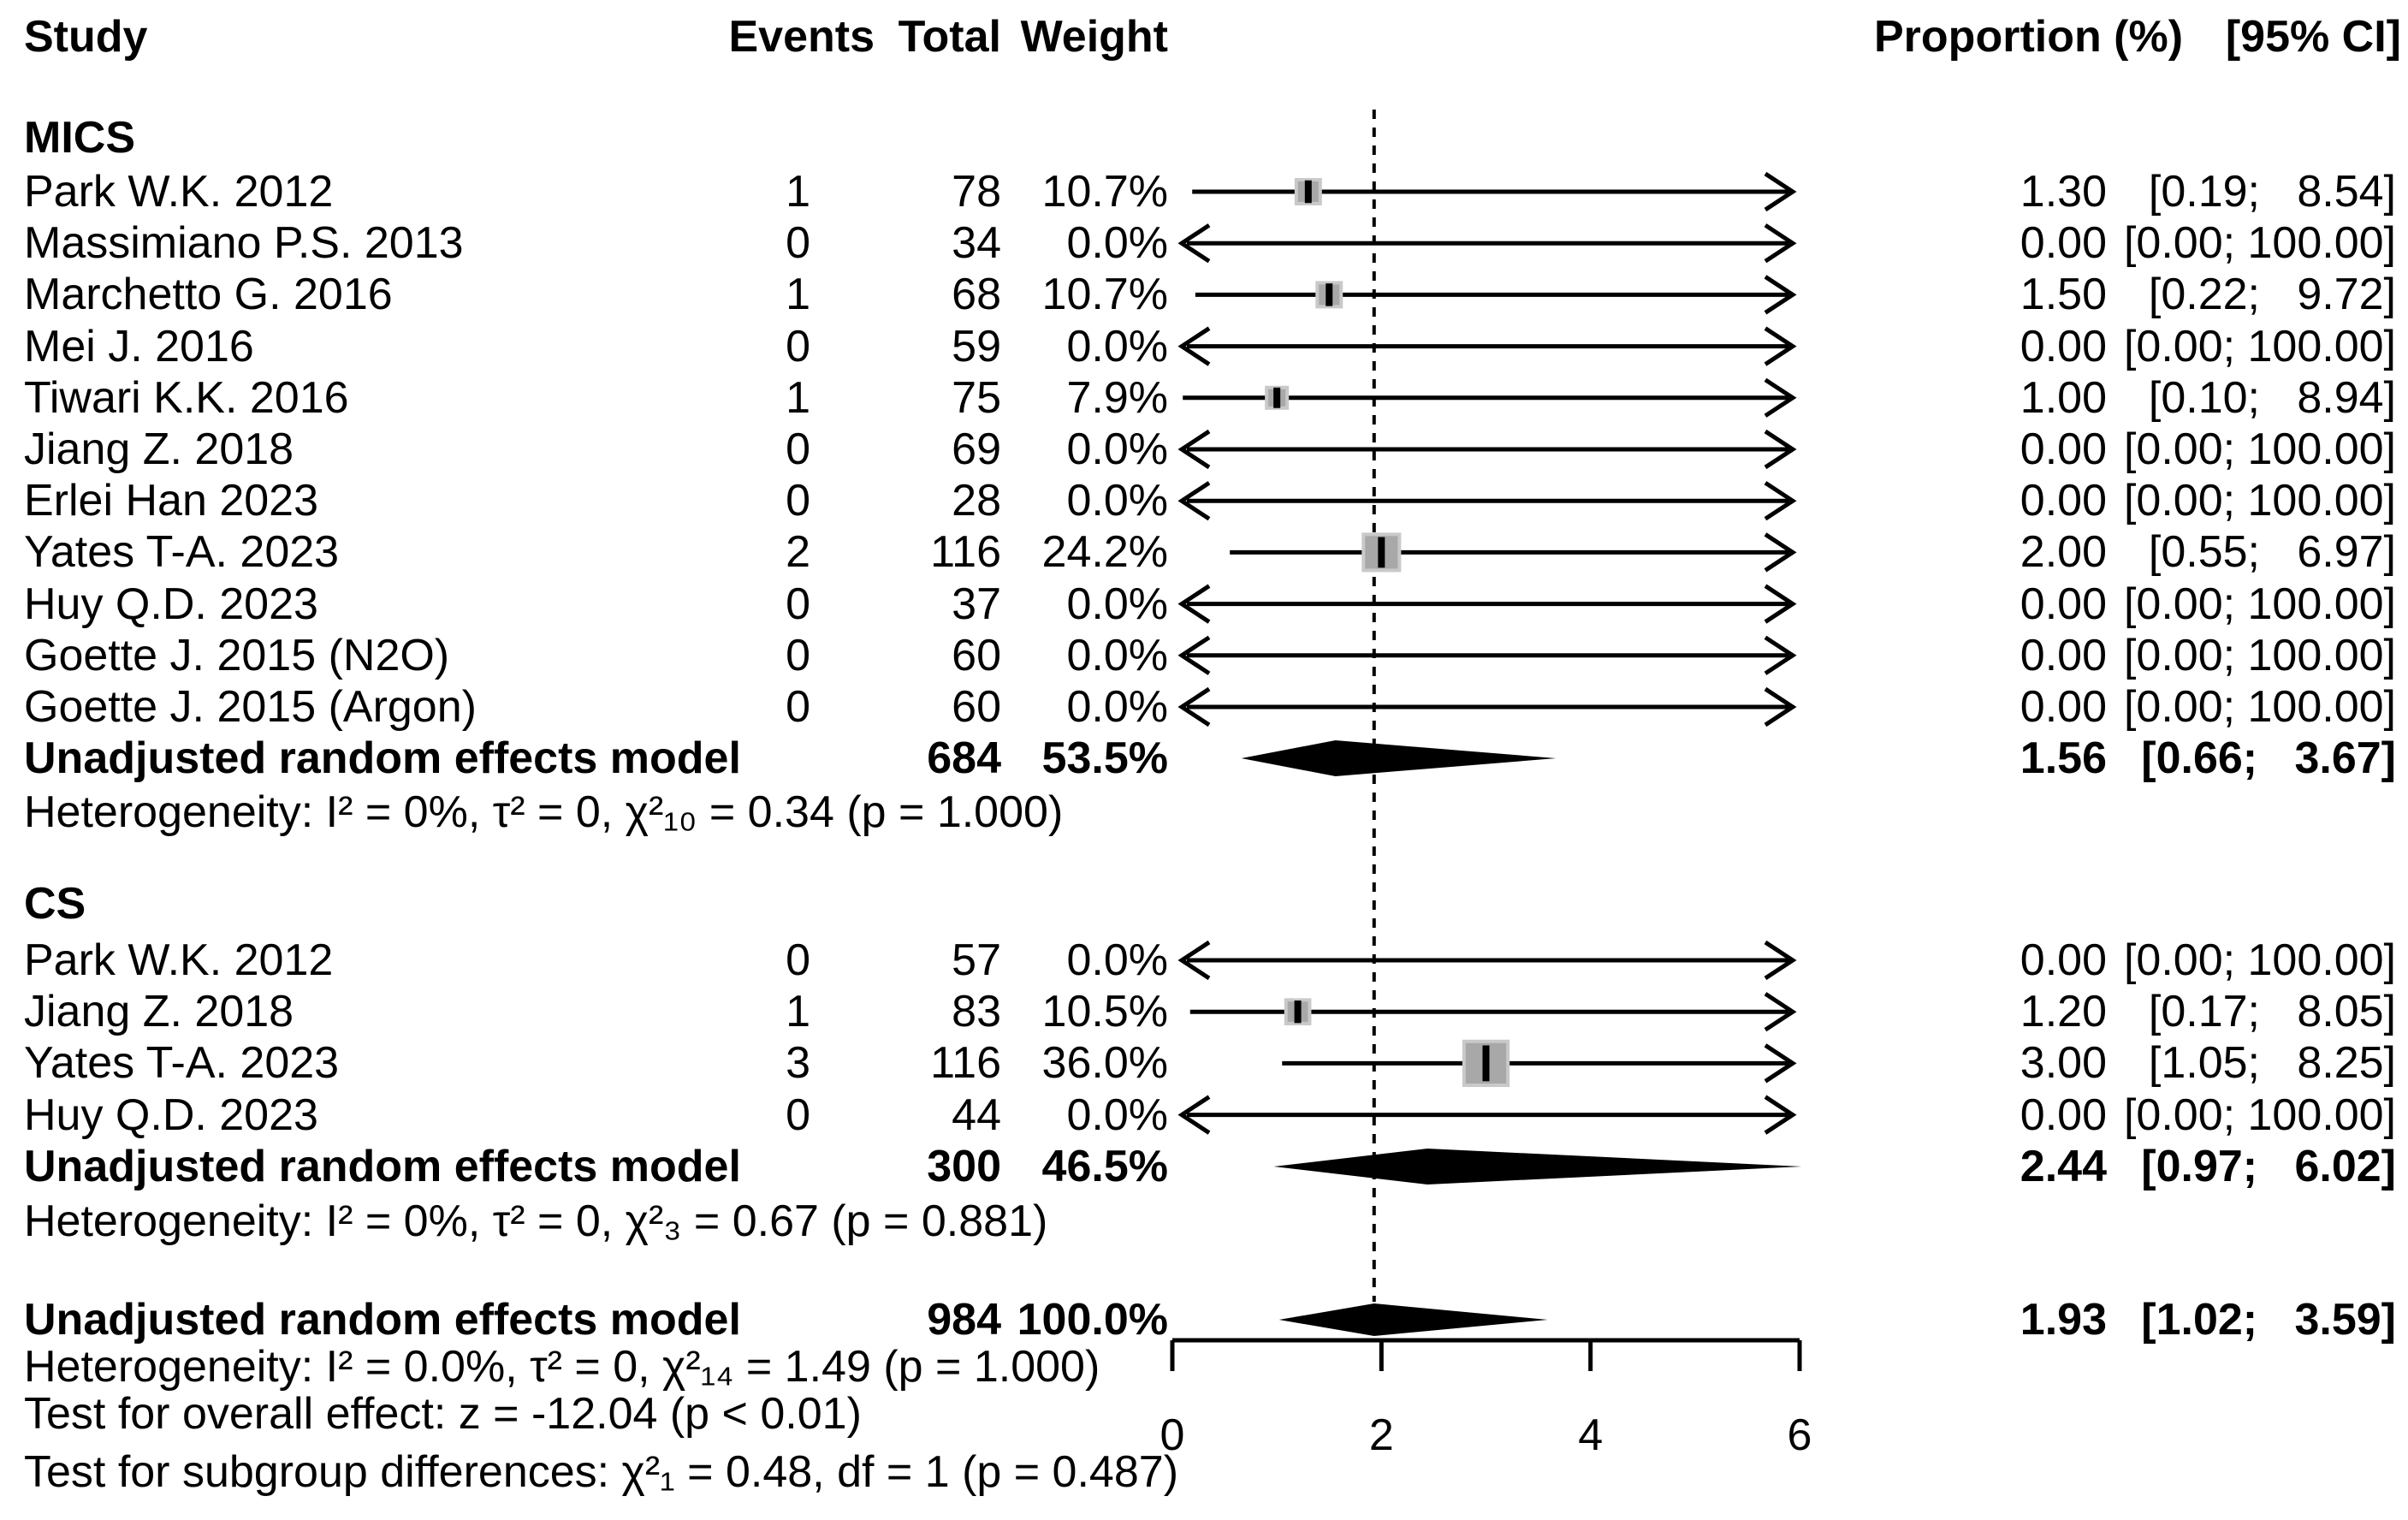 The width and height of the screenshot is (2408, 1520). What do you see at coordinates (1094, 37) in the screenshot?
I see `header-weight: Weight` at bounding box center [1094, 37].